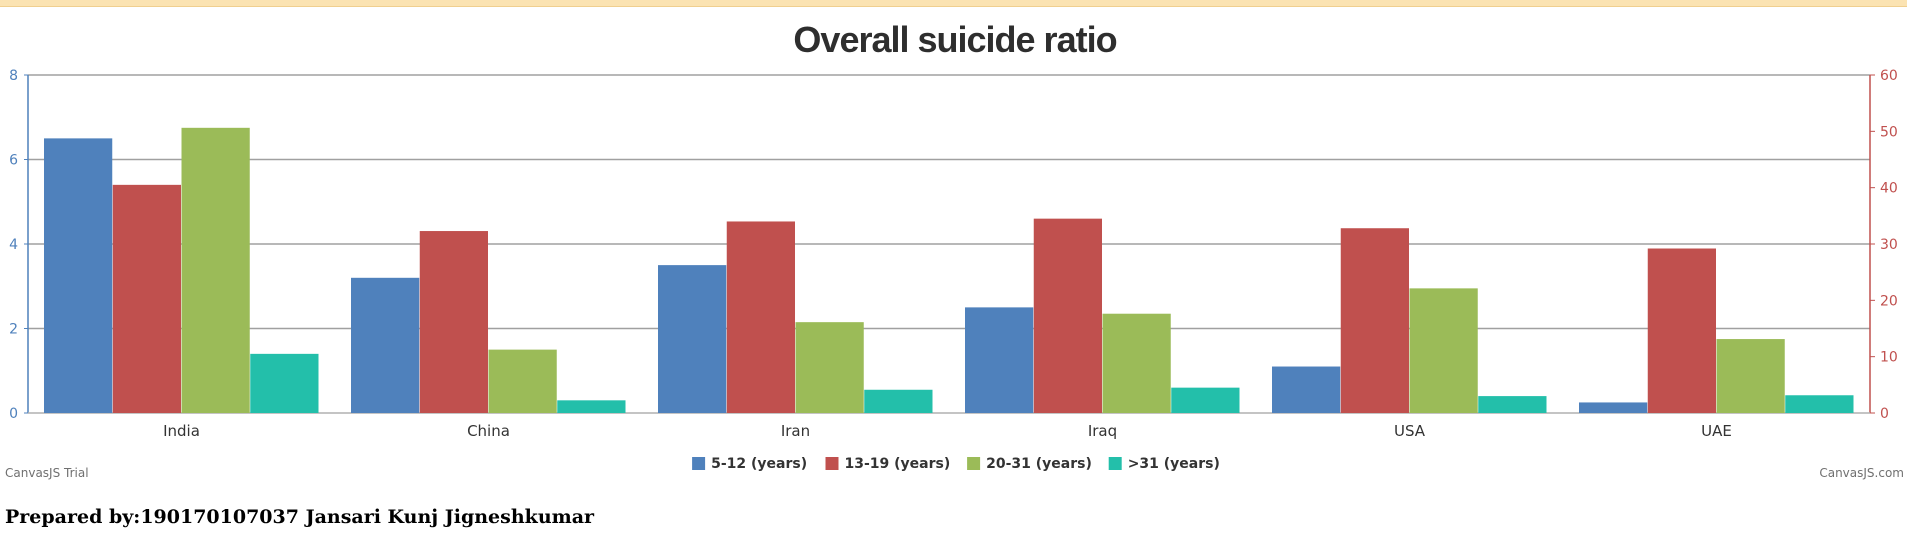 The width and height of the screenshot is (1907, 543). What do you see at coordinates (13, 330) in the screenshot?
I see `y-left-tick-label: 2` at bounding box center [13, 330].